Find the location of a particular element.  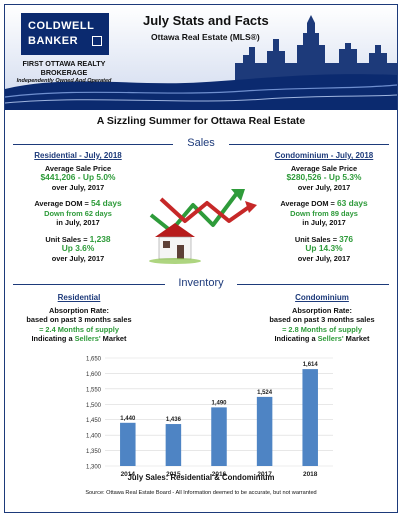

condominium-unit-value: 376 is located at coordinates (346, 238).